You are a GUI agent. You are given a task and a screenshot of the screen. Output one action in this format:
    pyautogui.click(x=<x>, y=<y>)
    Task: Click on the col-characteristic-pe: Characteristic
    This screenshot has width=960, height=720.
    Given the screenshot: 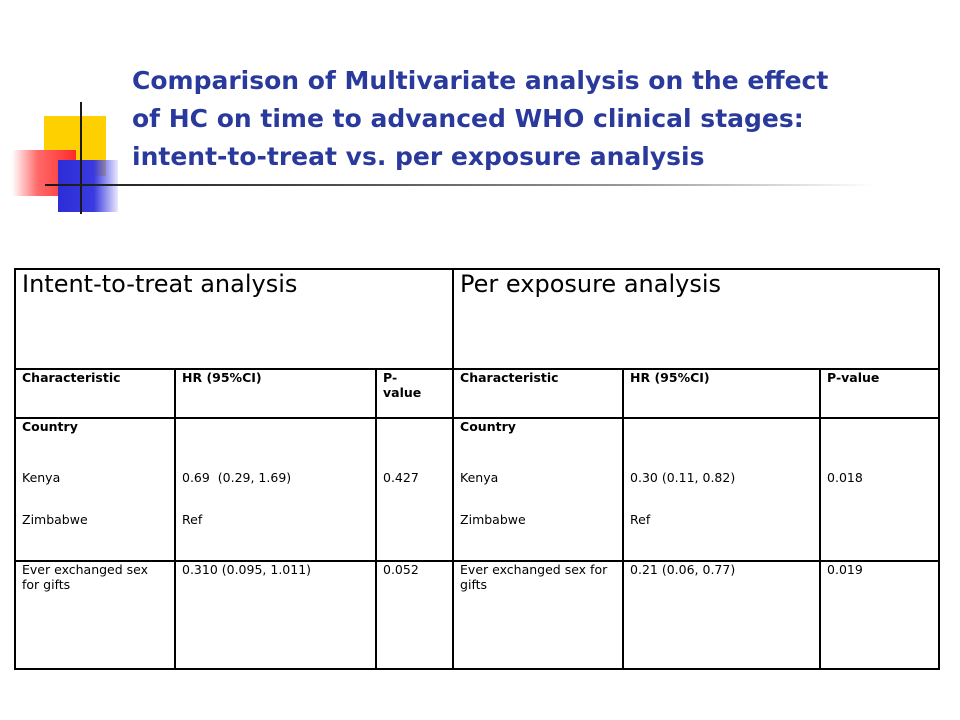 What is the action you would take?
    pyautogui.click(x=538, y=393)
    